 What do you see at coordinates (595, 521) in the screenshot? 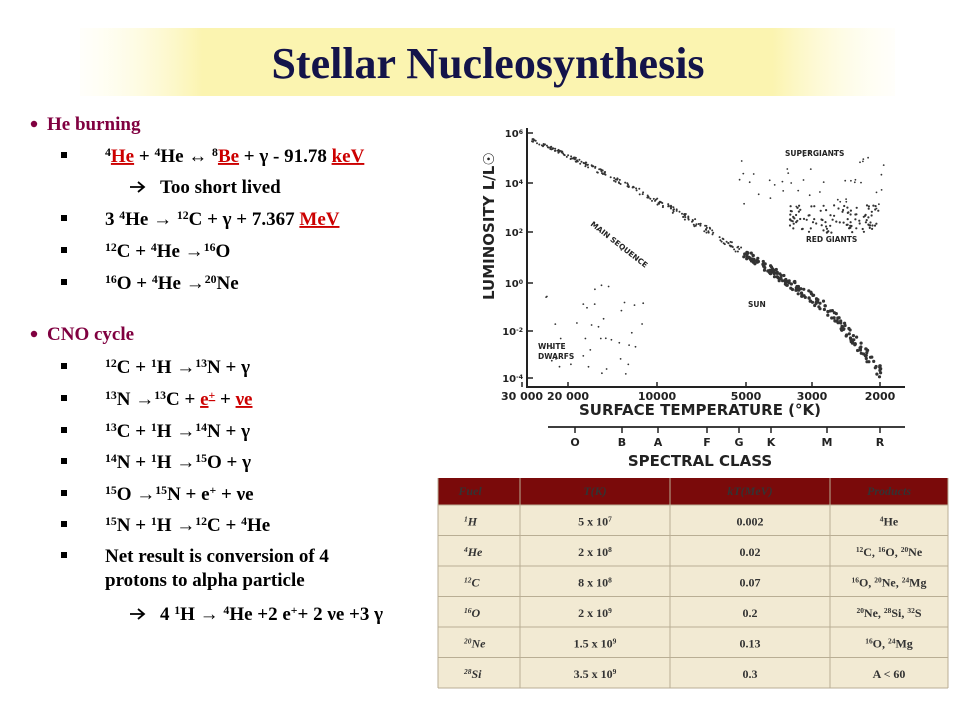
I see `table-cell: 5 x 10⁷` at bounding box center [595, 521].